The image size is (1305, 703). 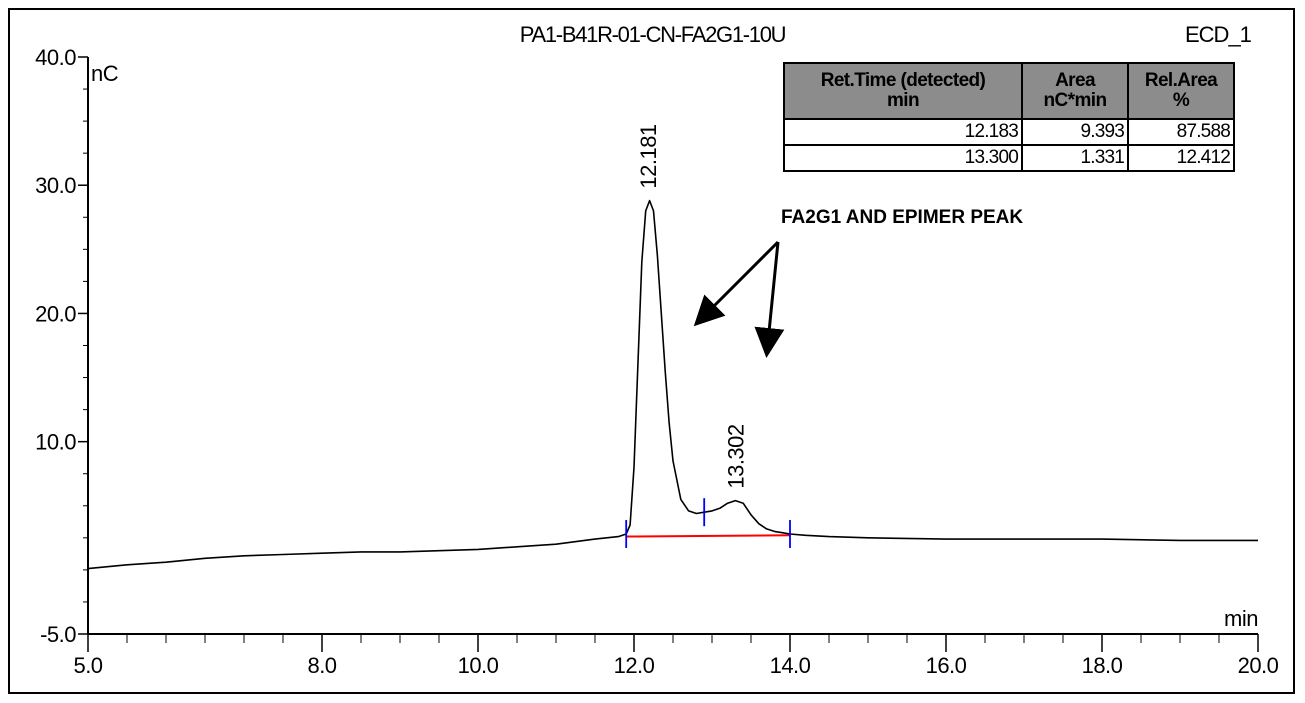 I want to click on header-rel-area: Rel.Area %, so click(x=1181, y=91).